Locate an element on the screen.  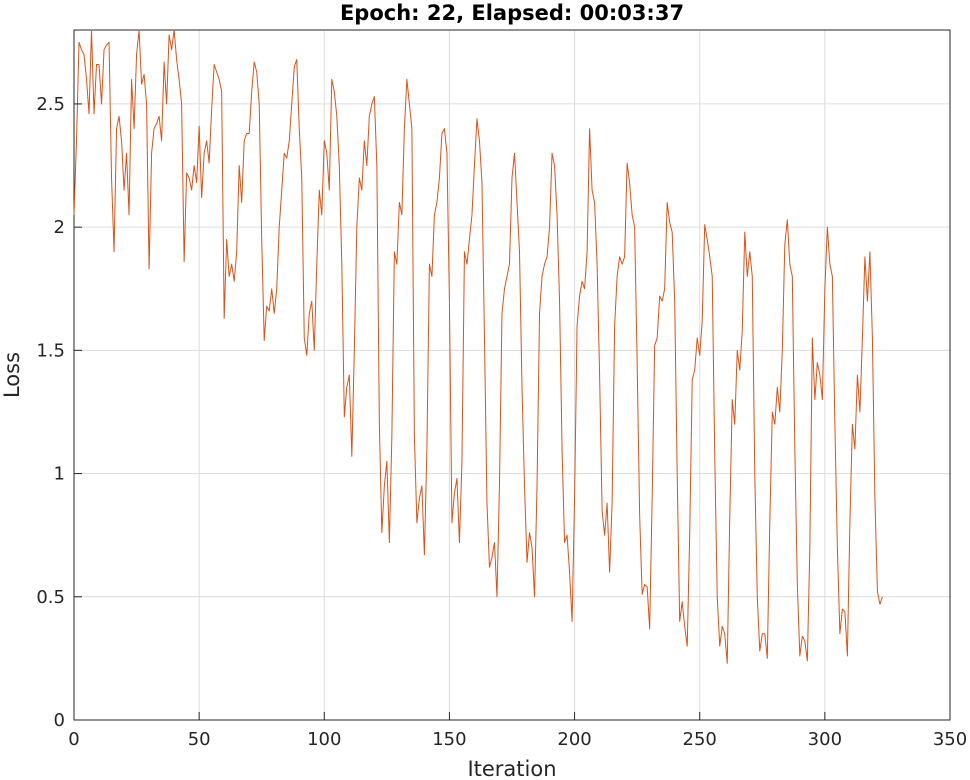
x-tick-label: 200 is located at coordinates (574, 739).